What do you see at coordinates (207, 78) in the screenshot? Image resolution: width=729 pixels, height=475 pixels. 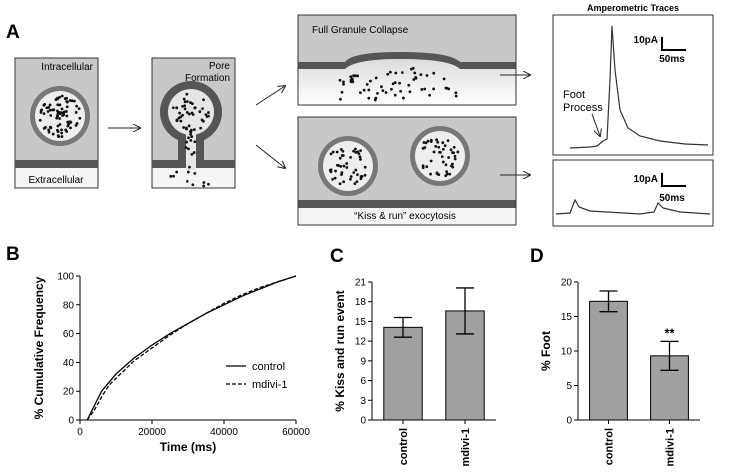 I see `label: Formation` at bounding box center [207, 78].